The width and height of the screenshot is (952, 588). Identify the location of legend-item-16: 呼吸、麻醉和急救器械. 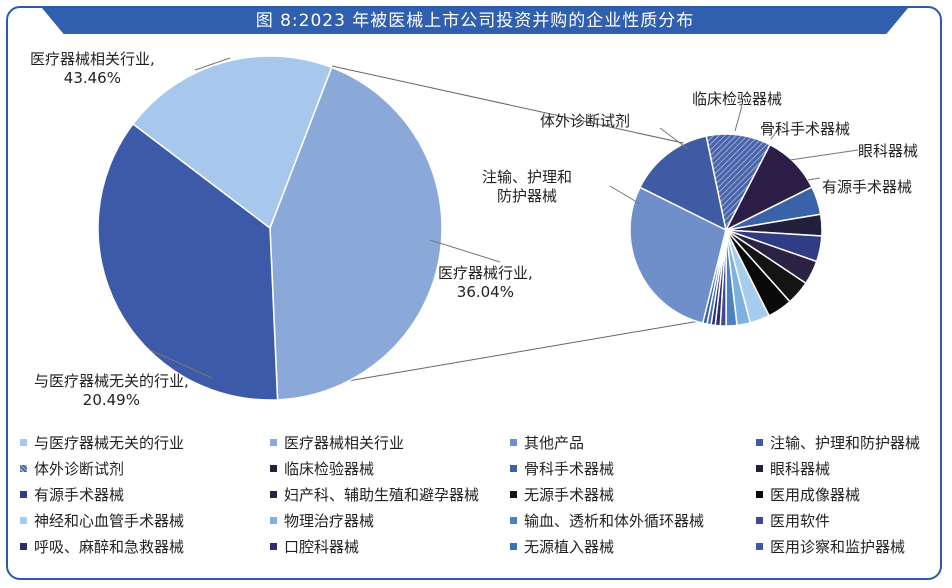
(145, 546).